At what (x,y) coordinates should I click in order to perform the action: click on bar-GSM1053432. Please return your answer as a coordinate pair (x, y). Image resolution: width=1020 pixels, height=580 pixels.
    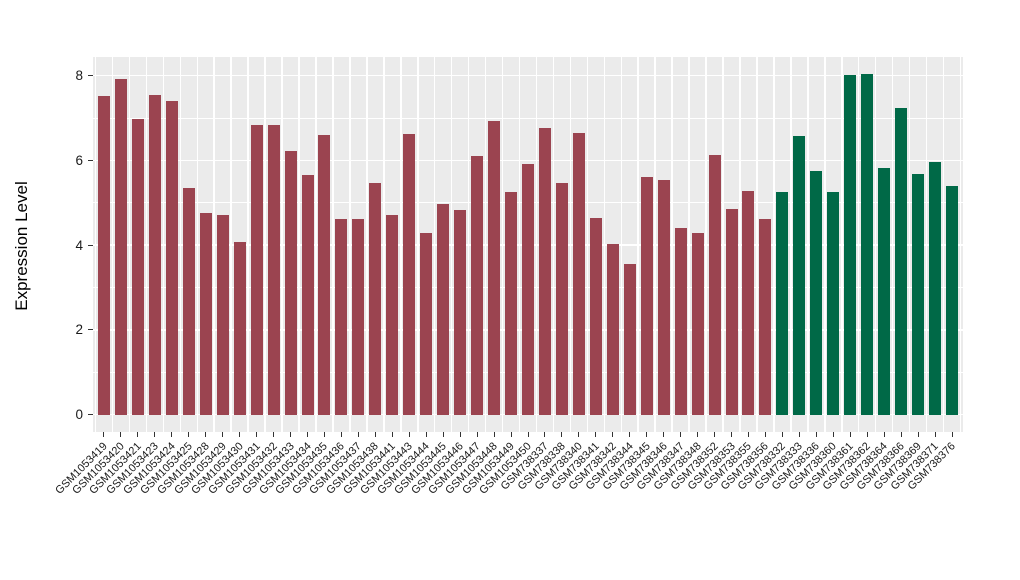
    Looking at the image, I should click on (273, 270).